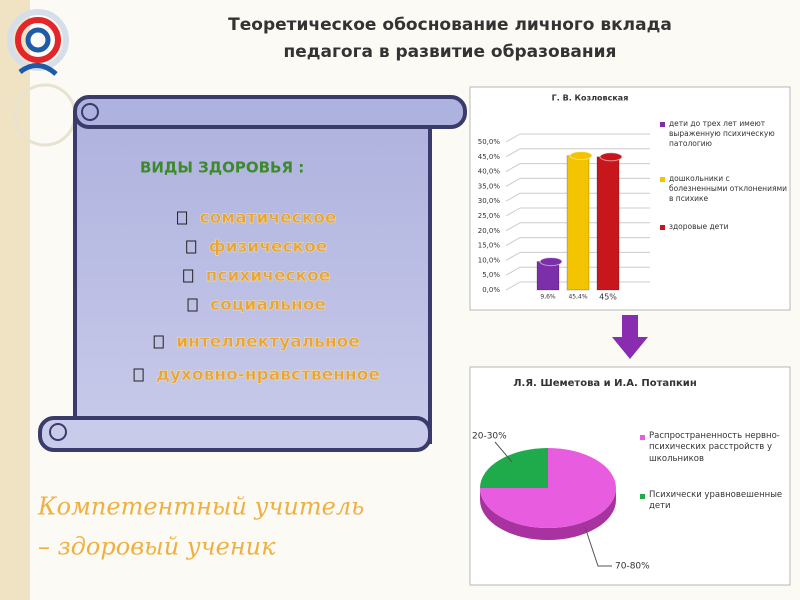  I want to click on scroll-item: психическое, so click(268, 276).